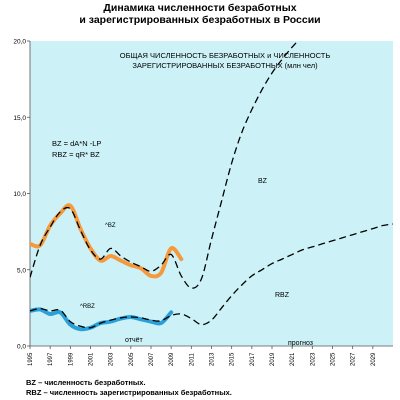  I want to click on footnote-bz: BZ – численность безработных., so click(86, 382).